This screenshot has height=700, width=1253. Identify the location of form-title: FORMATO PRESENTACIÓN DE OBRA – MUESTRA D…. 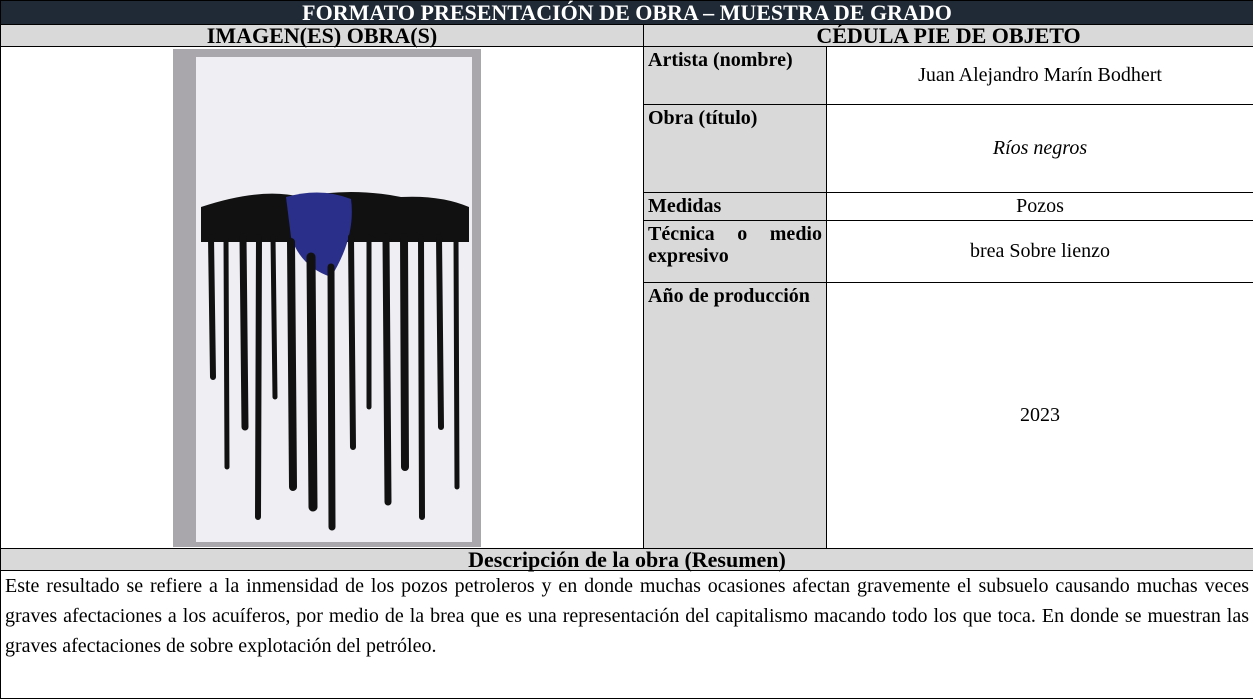
(626, 12).